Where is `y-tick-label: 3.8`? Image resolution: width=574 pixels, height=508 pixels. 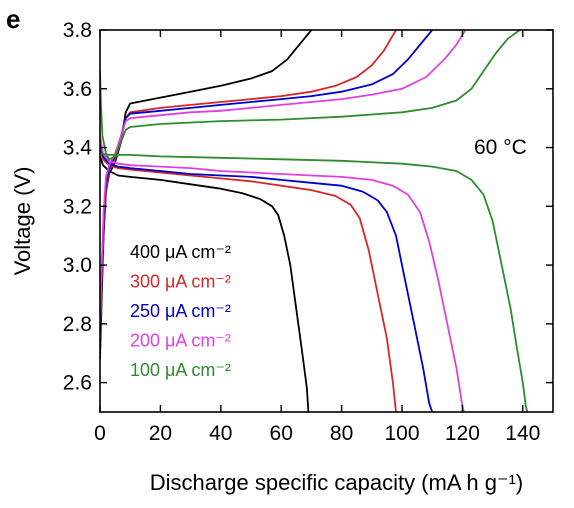
y-tick-label: 3.8 is located at coordinates (77, 30).